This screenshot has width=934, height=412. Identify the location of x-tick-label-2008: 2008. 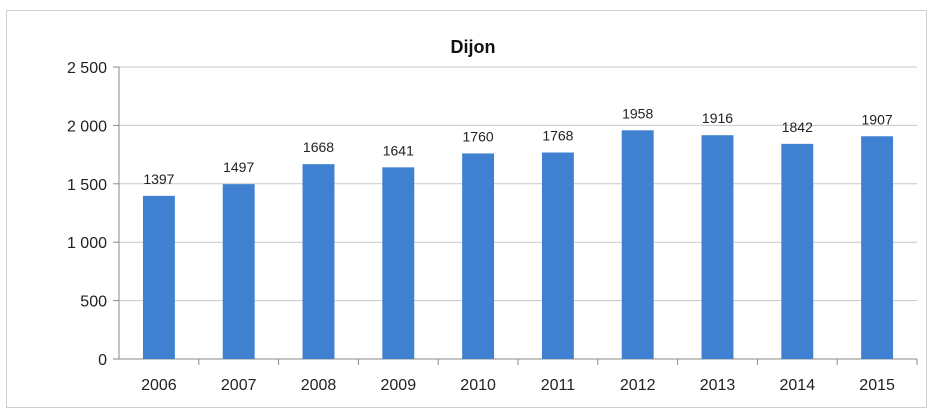
(319, 385).